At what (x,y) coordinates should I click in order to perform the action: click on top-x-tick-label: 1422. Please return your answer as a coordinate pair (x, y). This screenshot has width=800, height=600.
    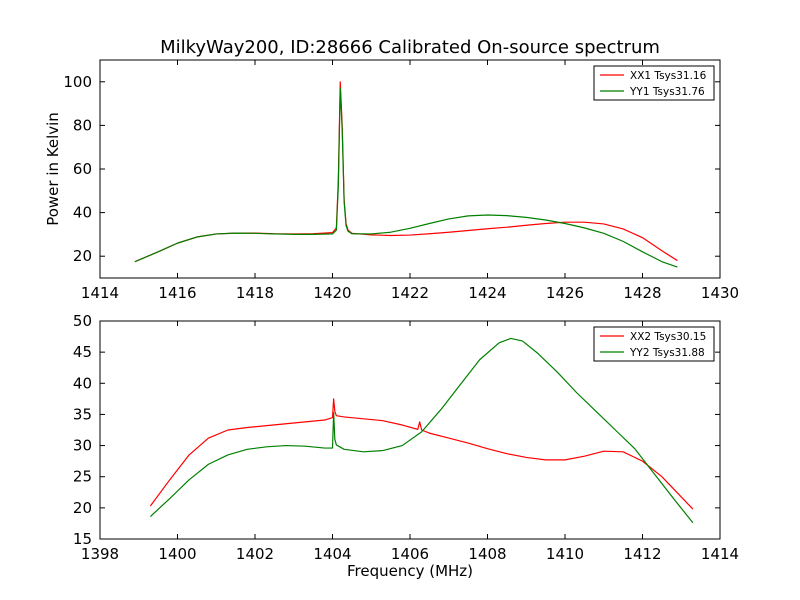
    Looking at the image, I should click on (410, 293).